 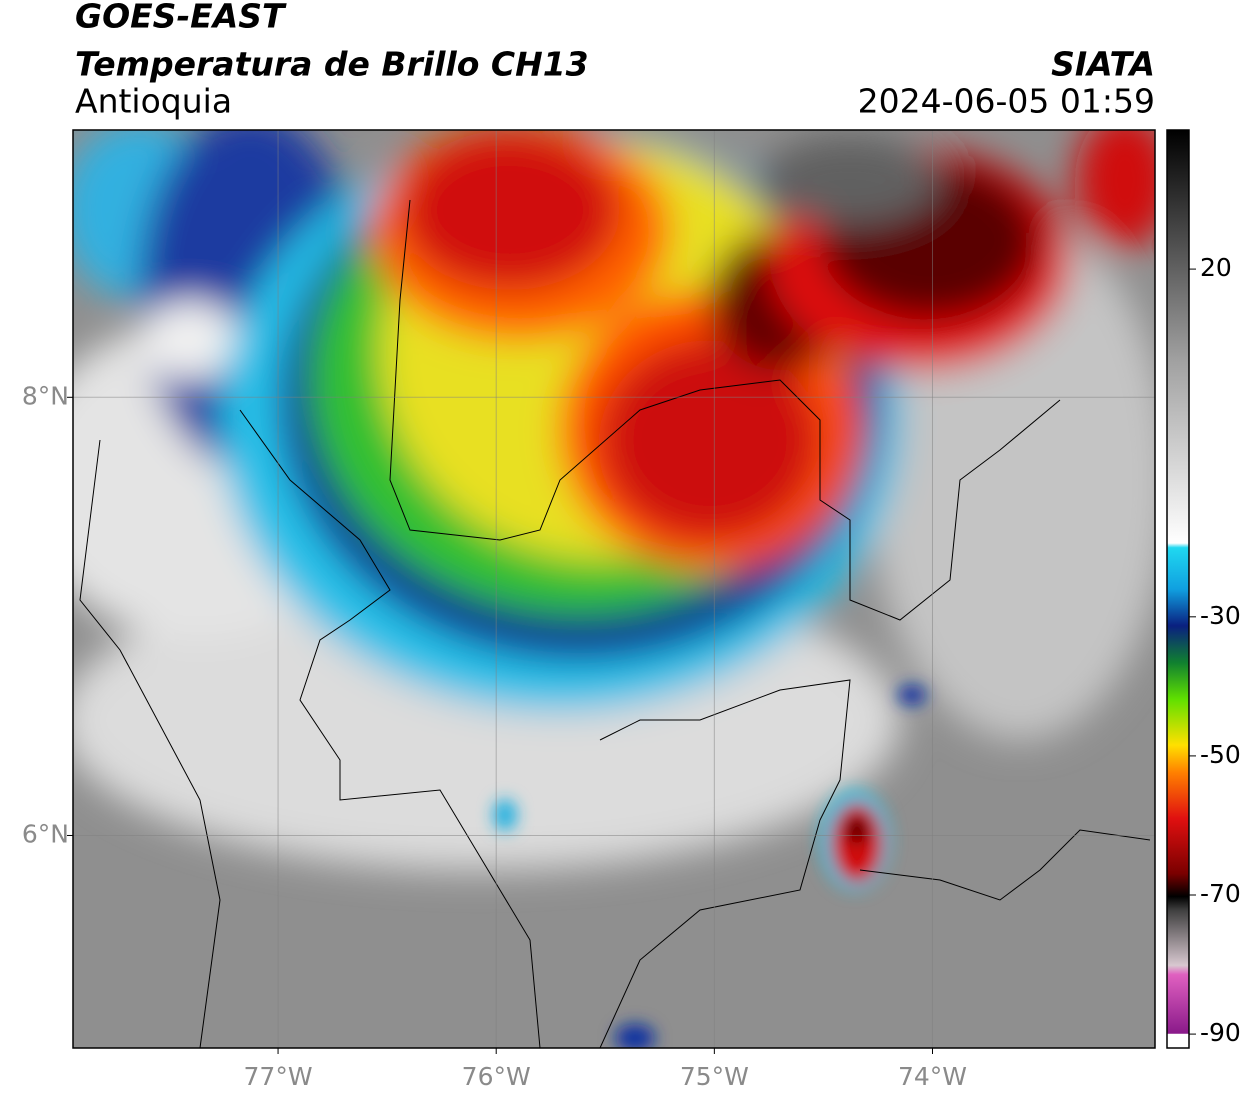 What do you see at coordinates (1103, 64) in the screenshot?
I see `source: SIATA` at bounding box center [1103, 64].